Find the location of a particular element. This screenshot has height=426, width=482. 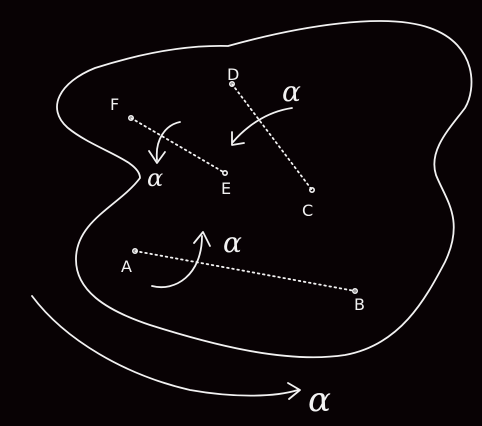

rotation-arrow-ab is located at coordinates (177, 262).